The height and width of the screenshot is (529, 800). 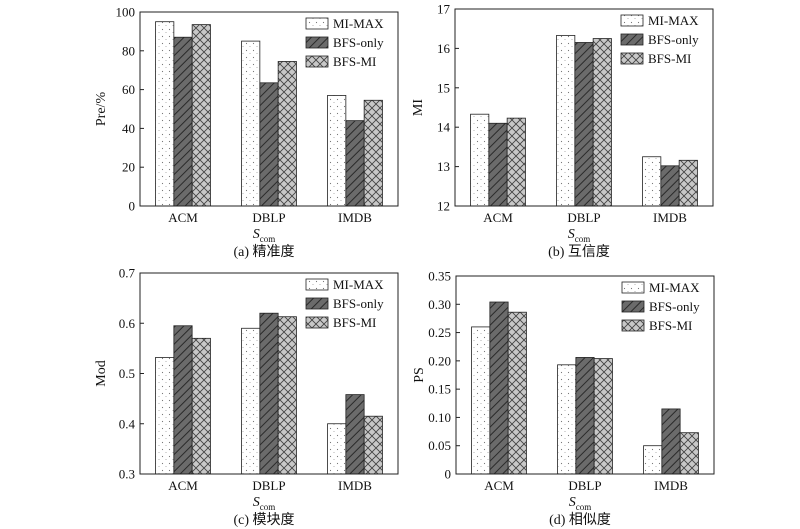 I want to click on y-tick-label: 0.25, so click(x=439, y=332).